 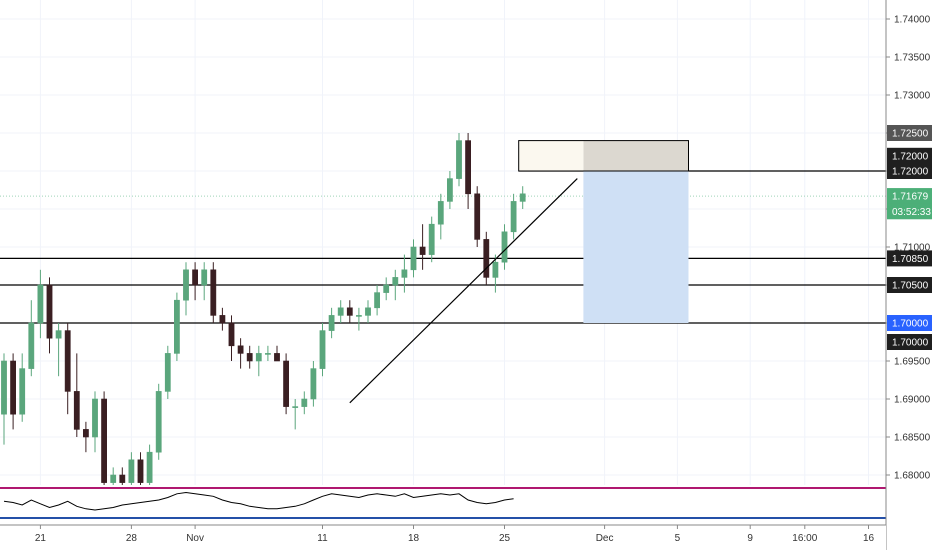 I want to click on oscillator-pane, so click(x=443, y=505).